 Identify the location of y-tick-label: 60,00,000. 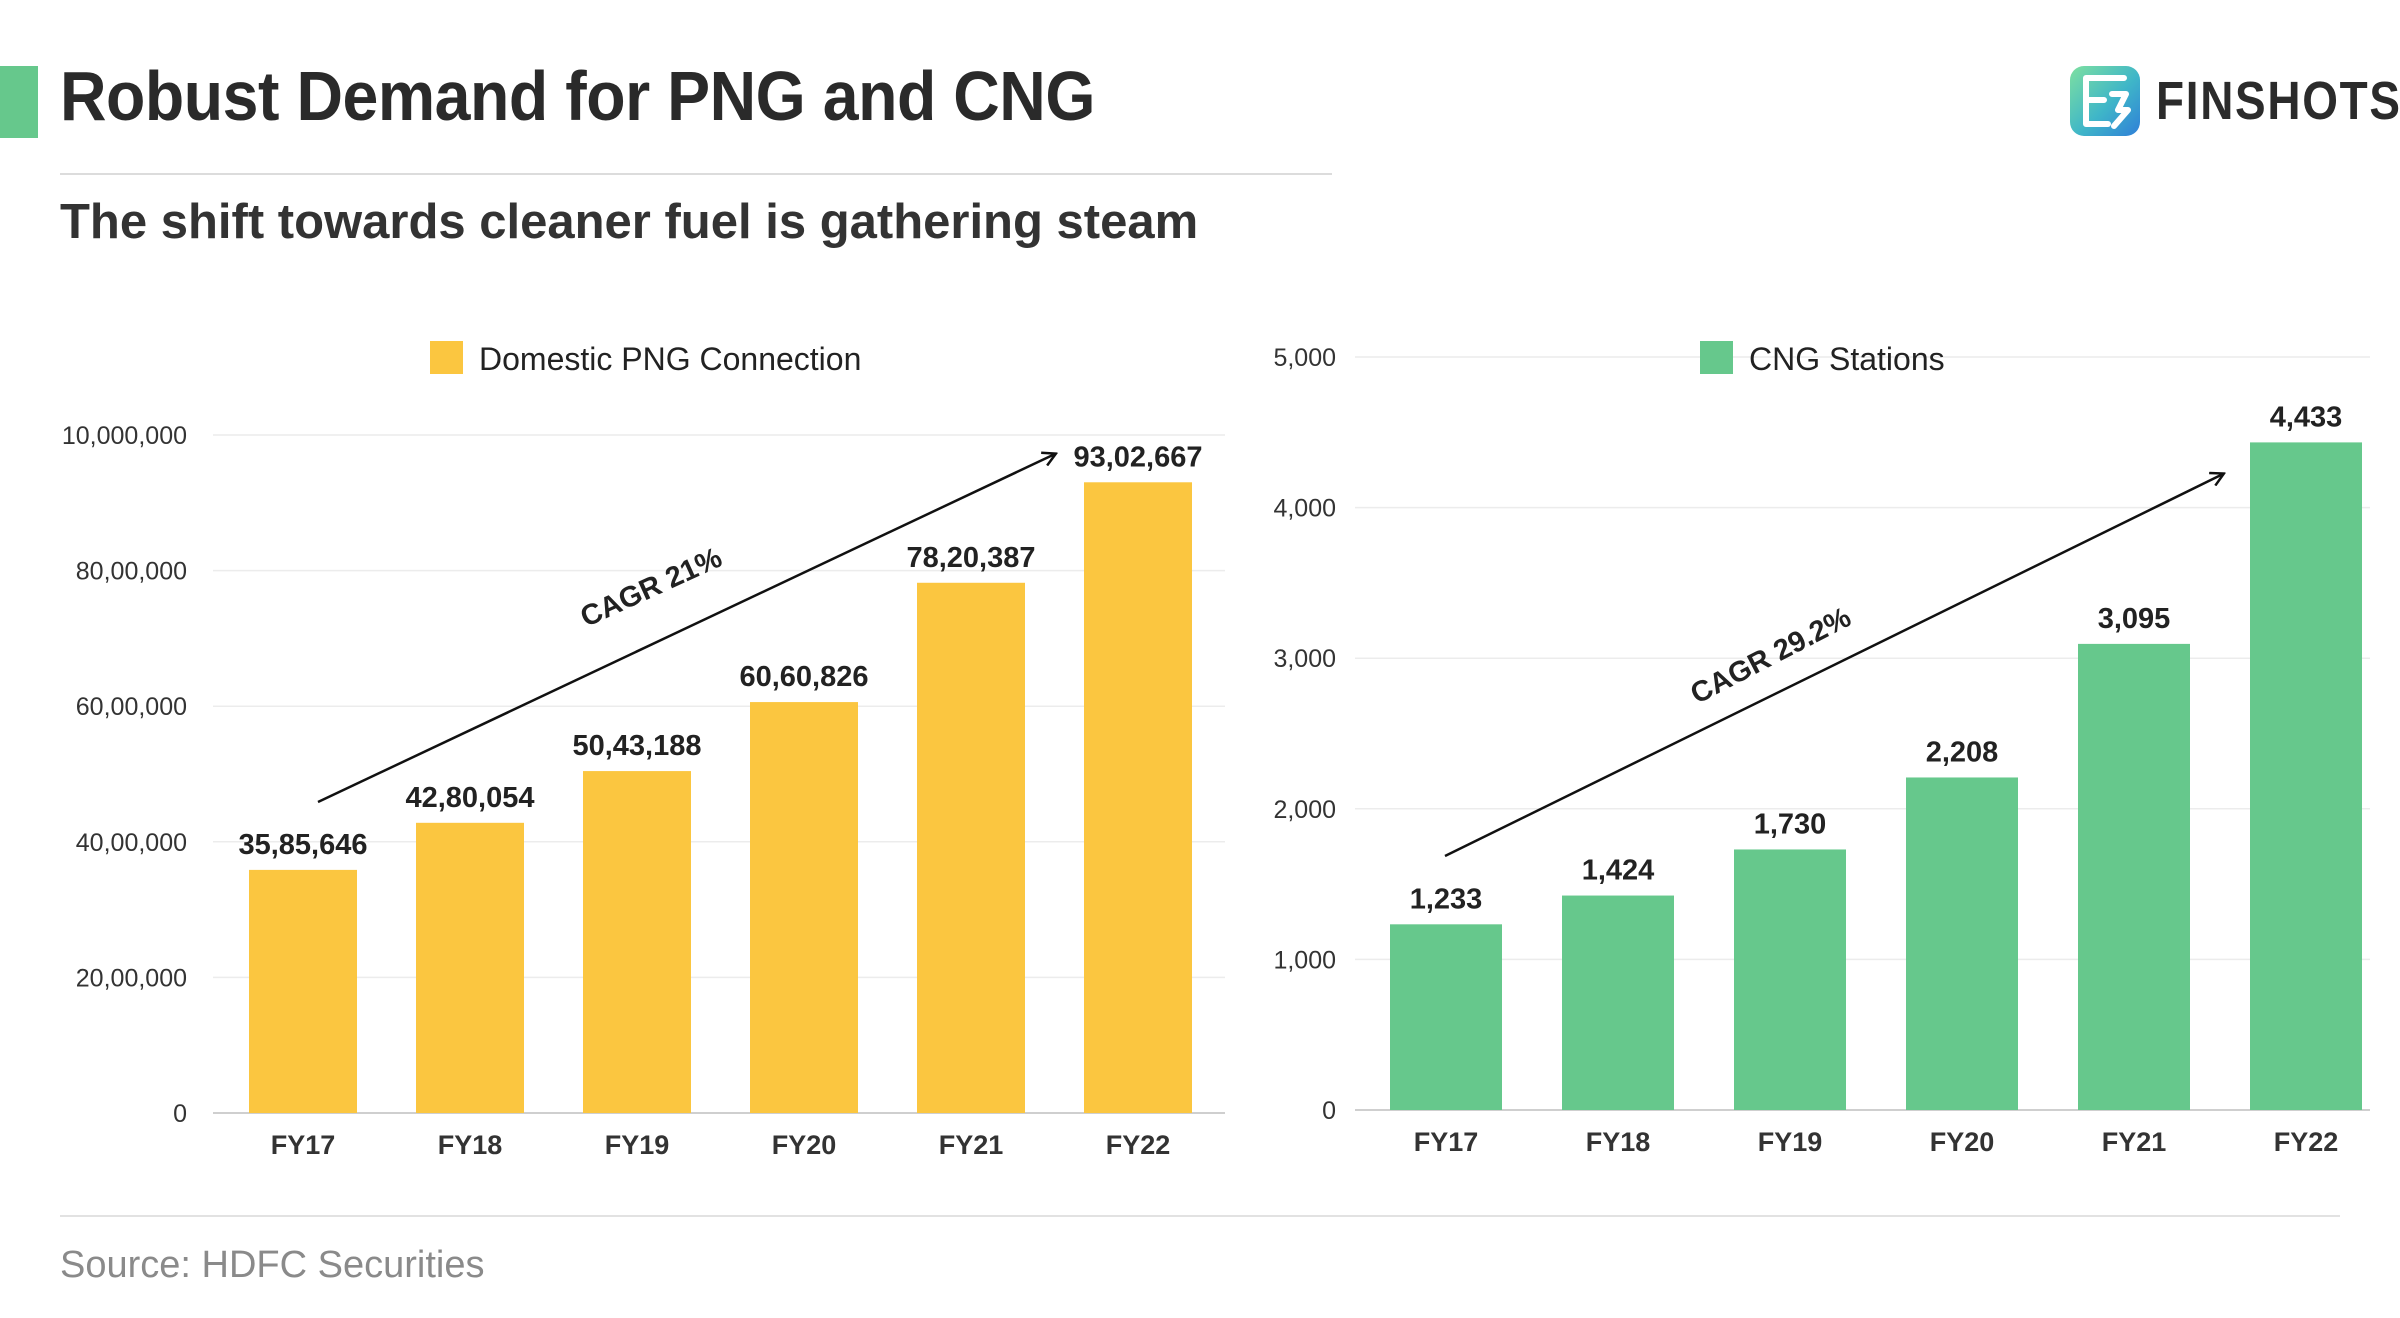
(131, 707).